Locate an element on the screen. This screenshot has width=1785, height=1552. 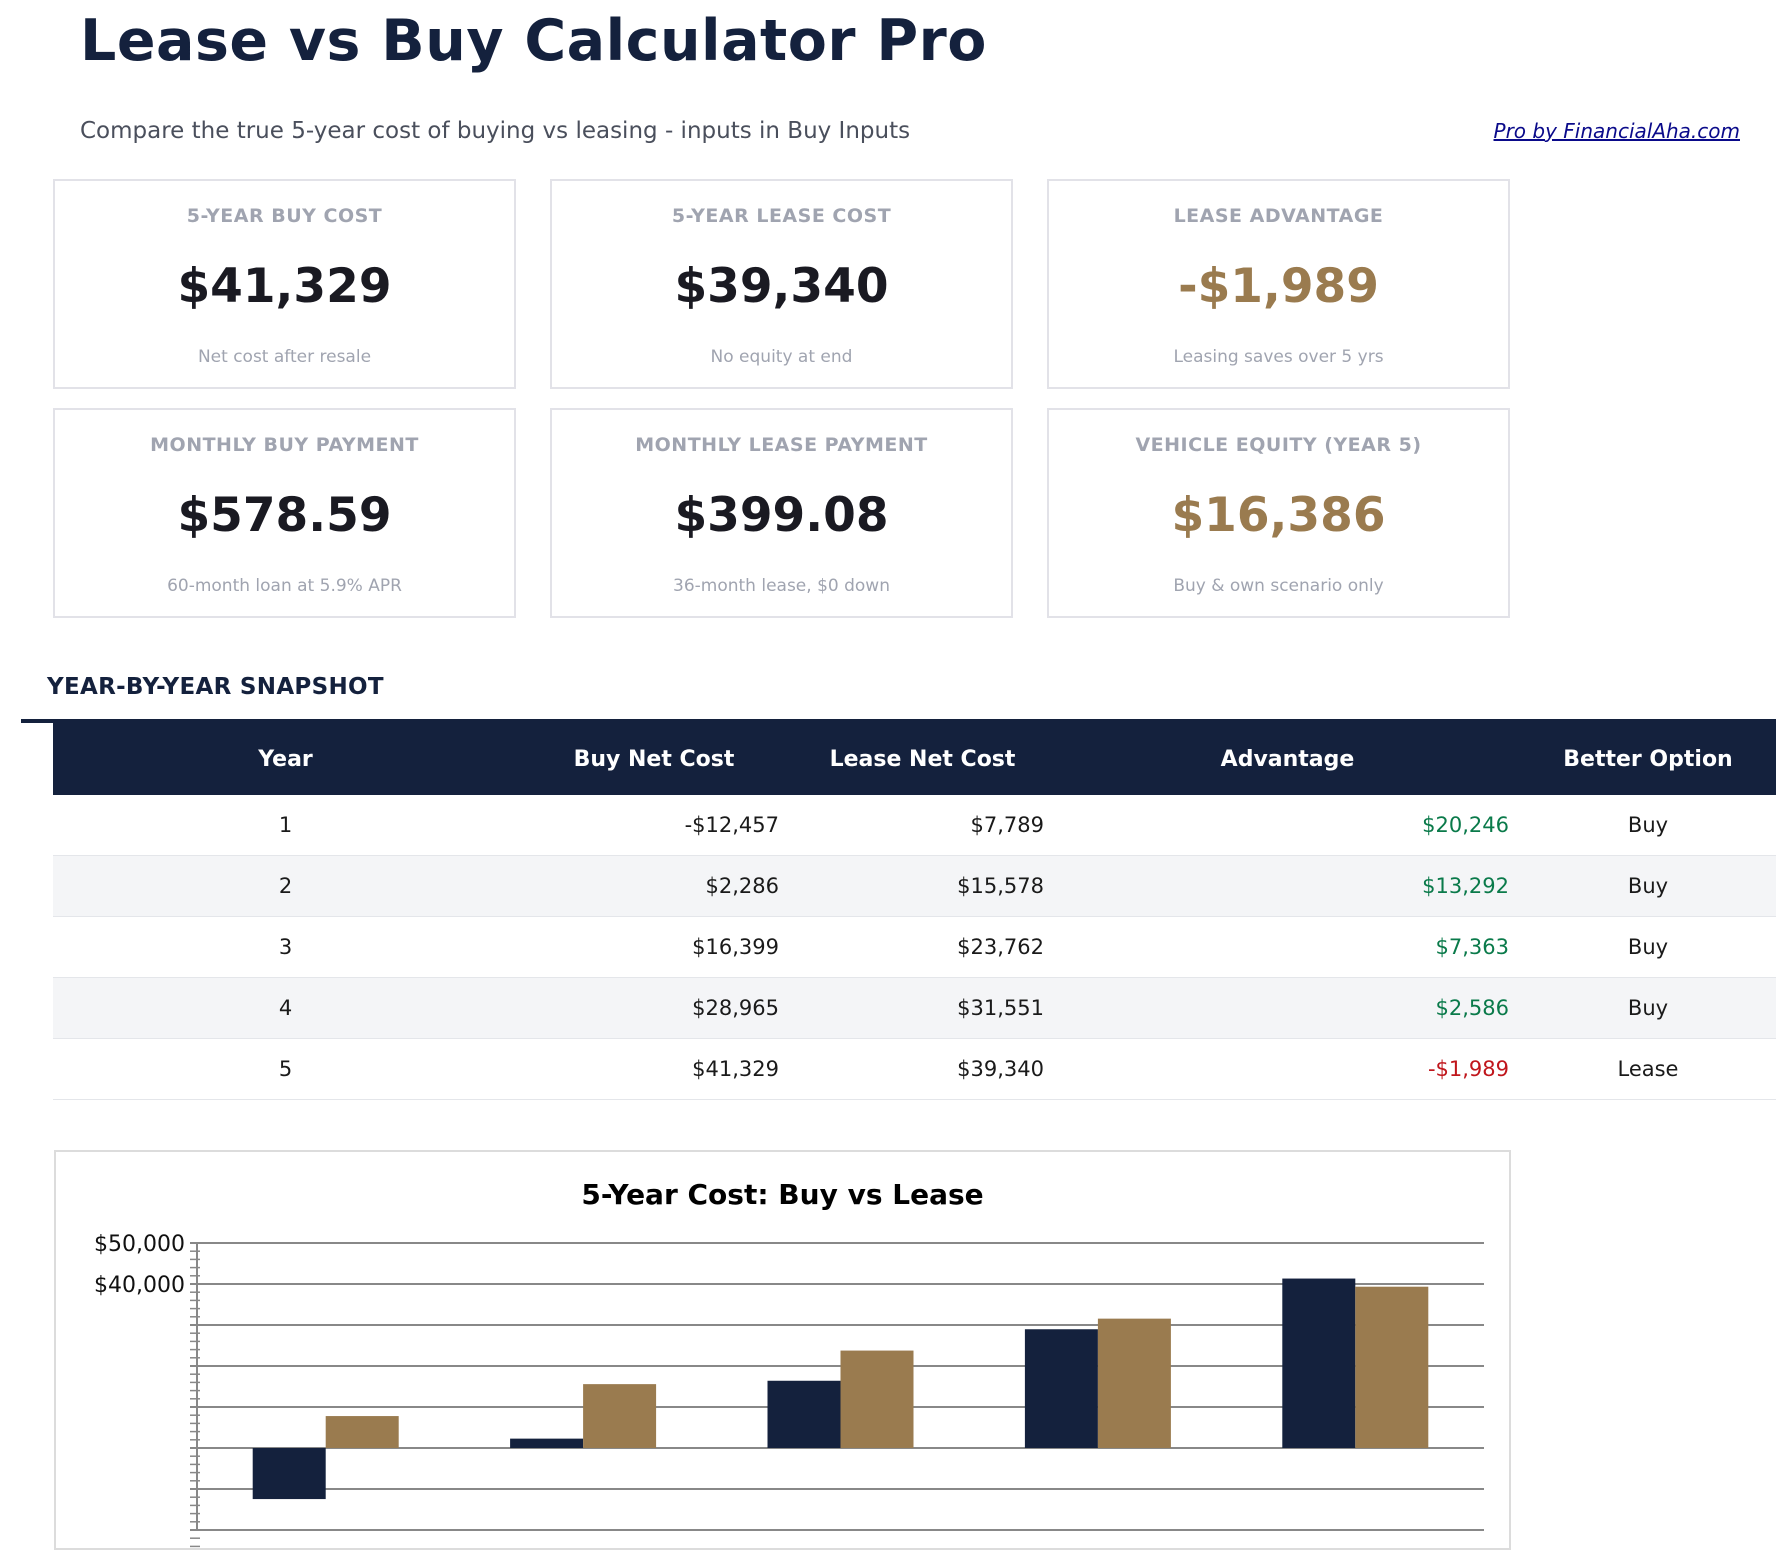
column-header-year: Year is located at coordinates (285, 759).